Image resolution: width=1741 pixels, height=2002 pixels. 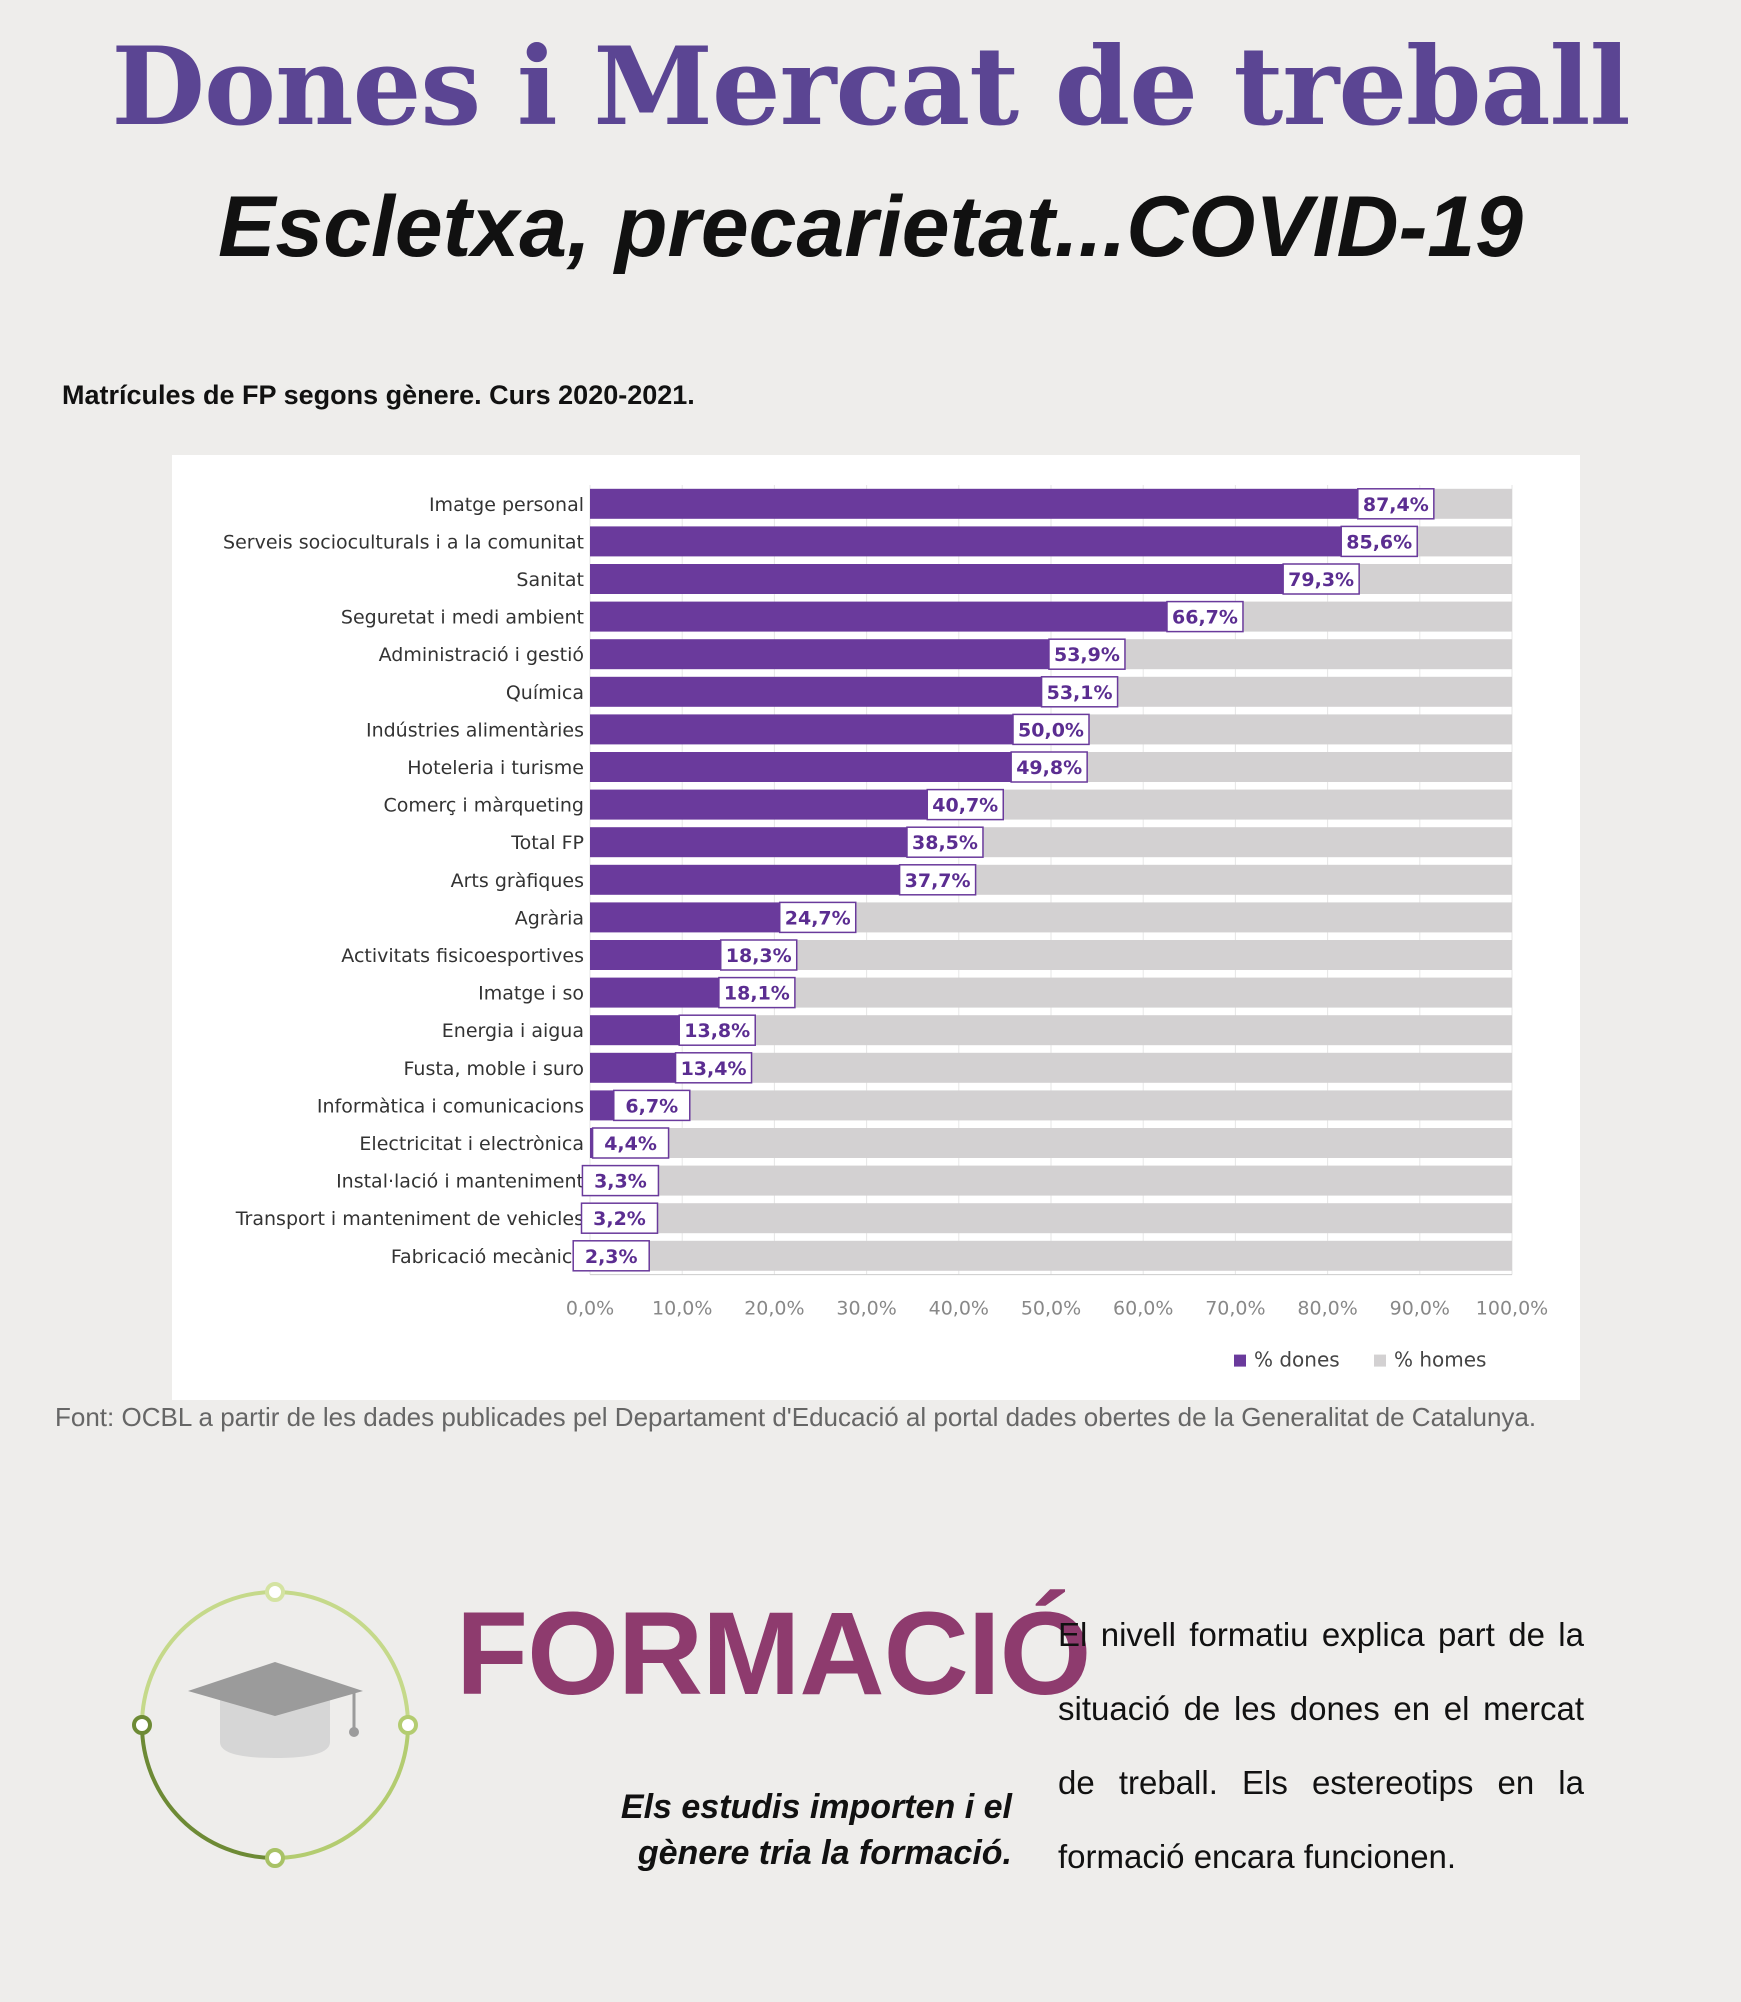 What do you see at coordinates (487, 1257) in the screenshot?
I see `category-label-20: Fabricació mecànica` at bounding box center [487, 1257].